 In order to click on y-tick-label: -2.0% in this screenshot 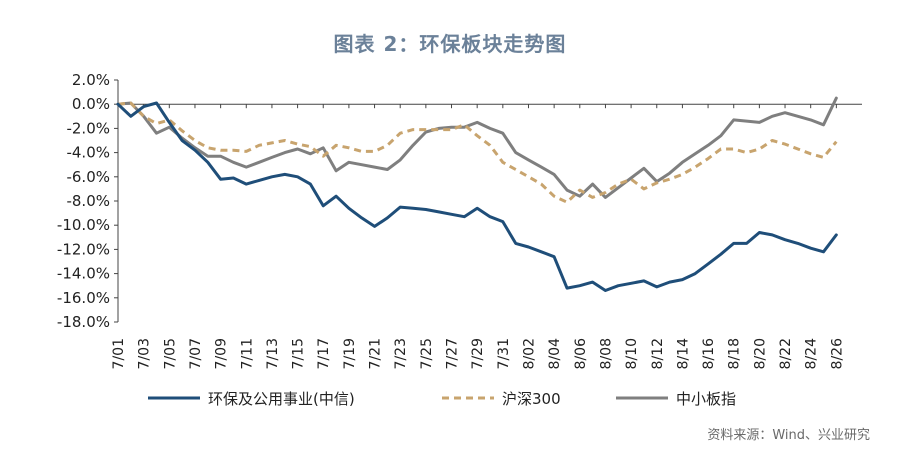, I will do `click(88, 128)`.